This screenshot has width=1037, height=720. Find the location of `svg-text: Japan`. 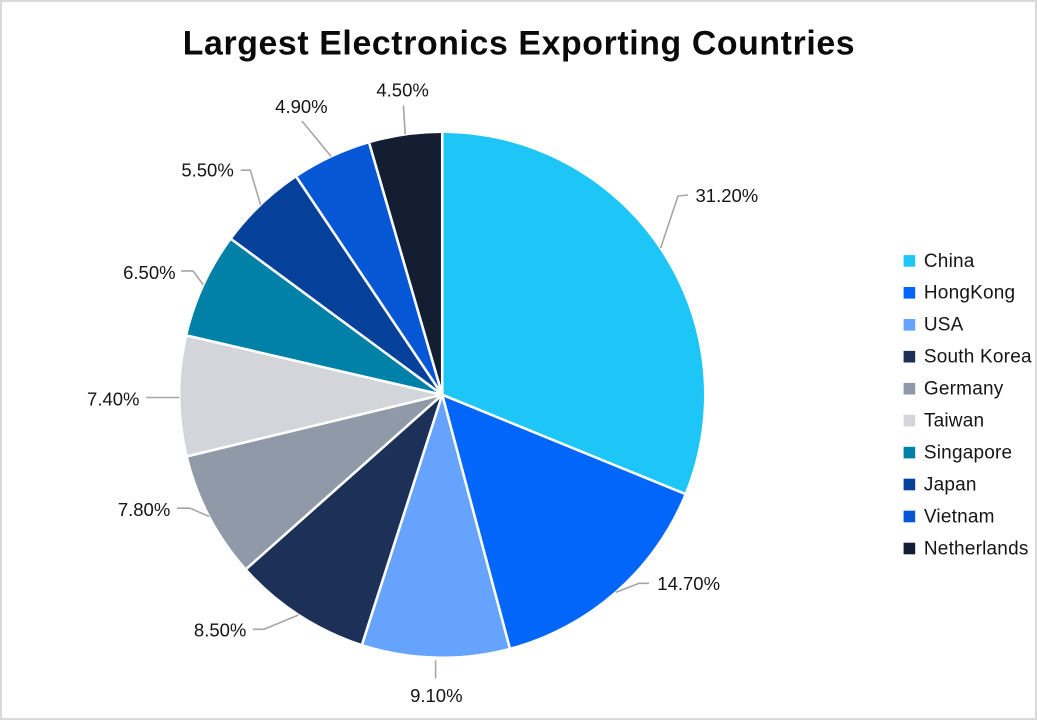

svg-text: Japan is located at coordinates (950, 484).